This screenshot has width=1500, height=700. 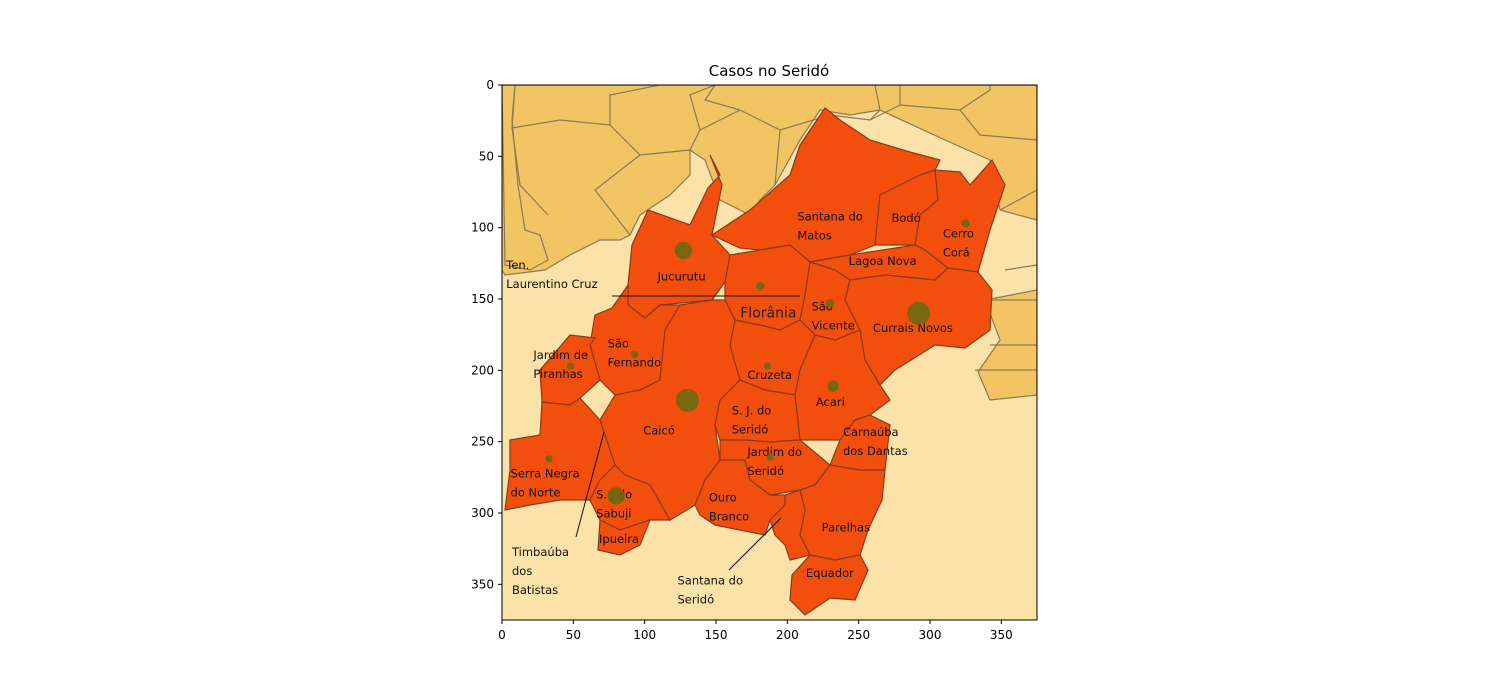 I want to click on map-label-line: Ten., so click(x=517, y=265).